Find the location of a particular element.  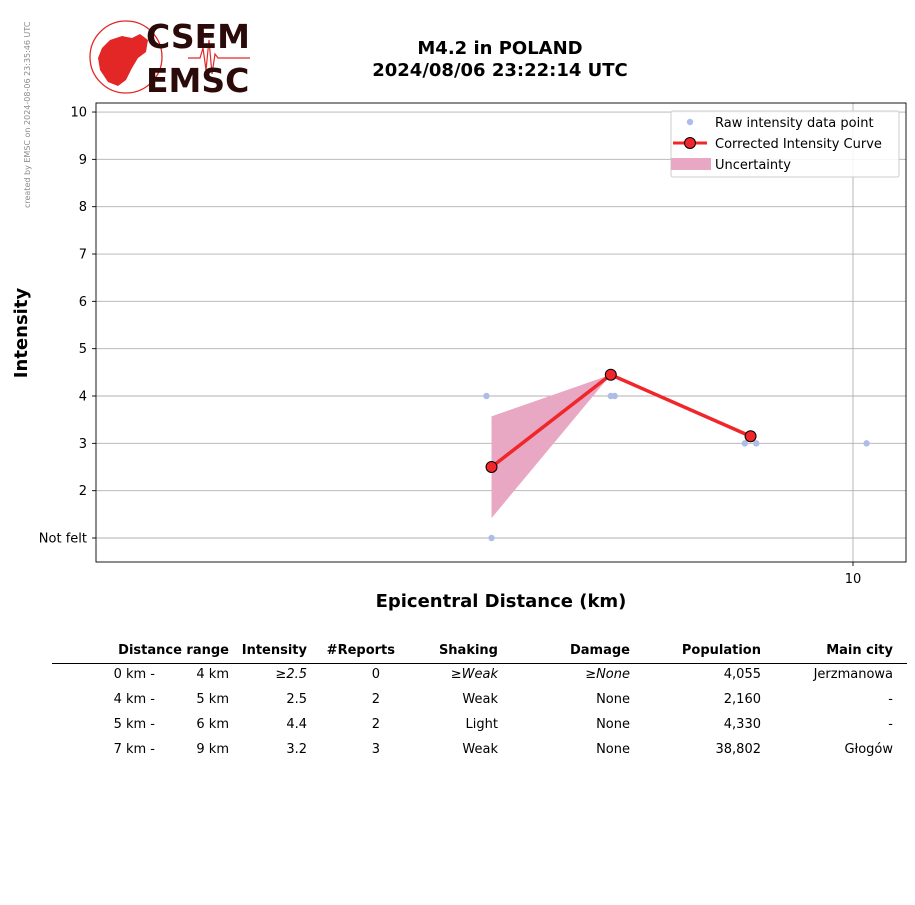

row-distance-to: 5 km is located at coordinates (212, 699).